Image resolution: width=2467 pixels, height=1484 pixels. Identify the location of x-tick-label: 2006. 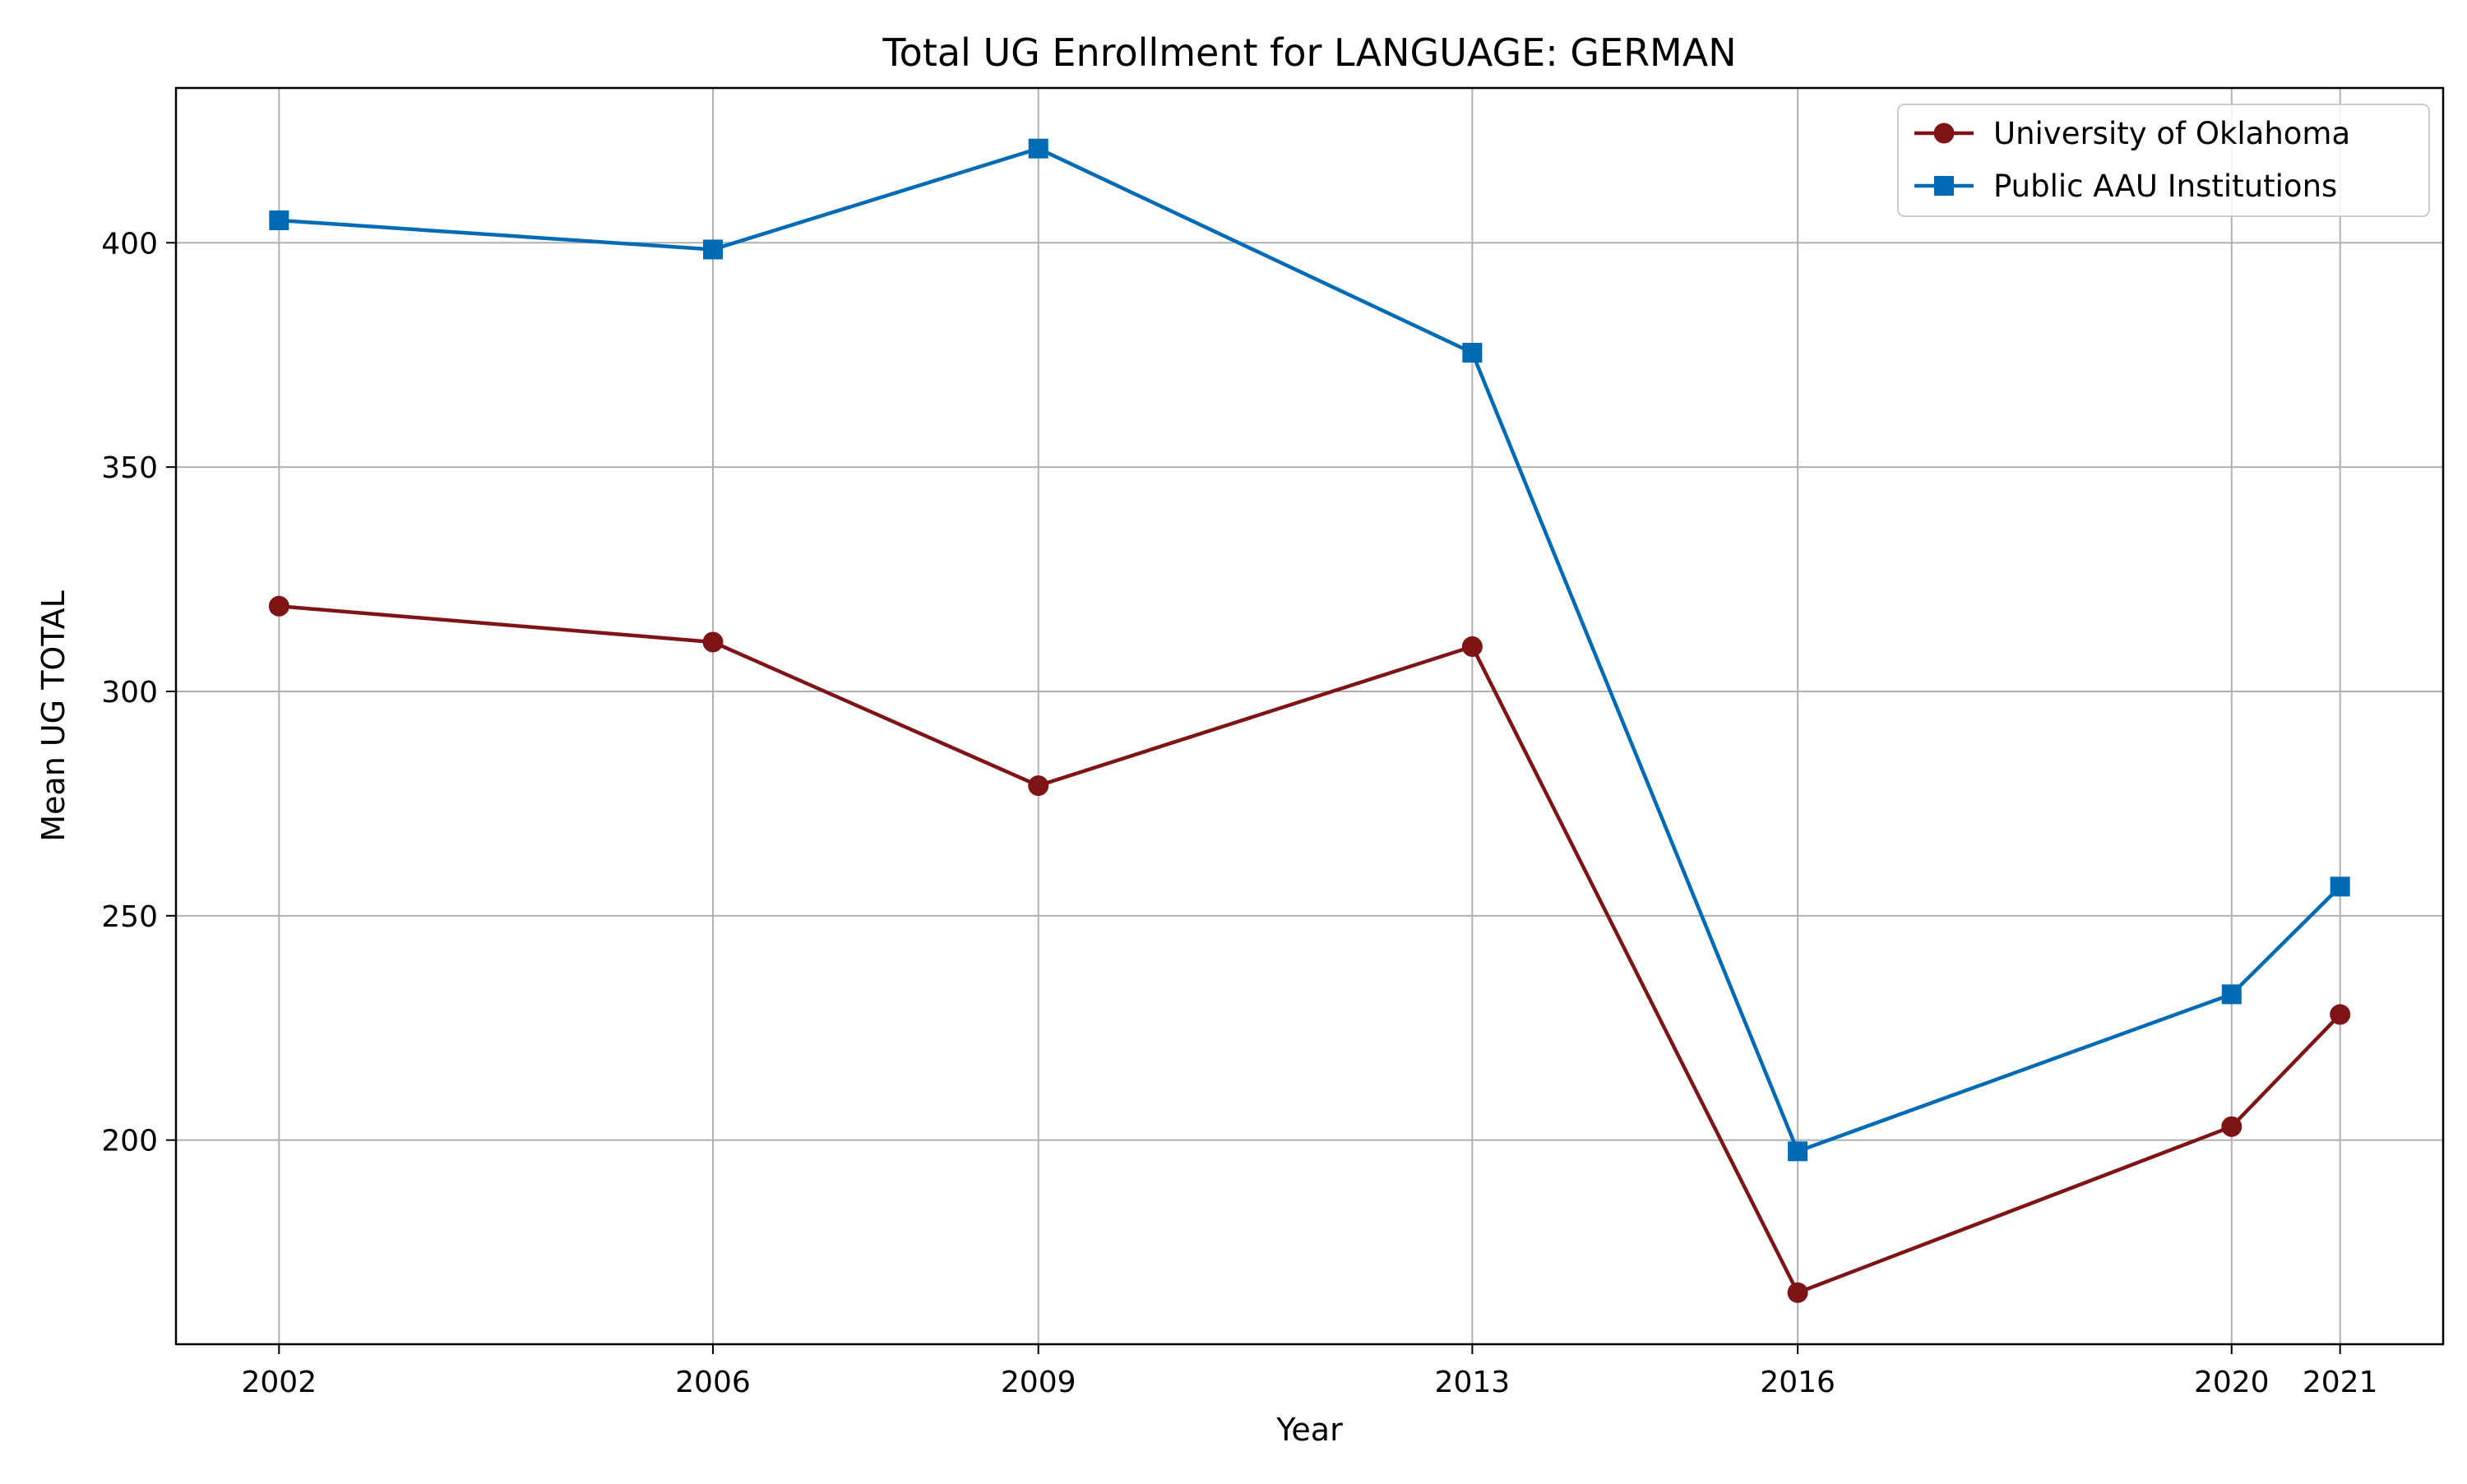
(713, 1382).